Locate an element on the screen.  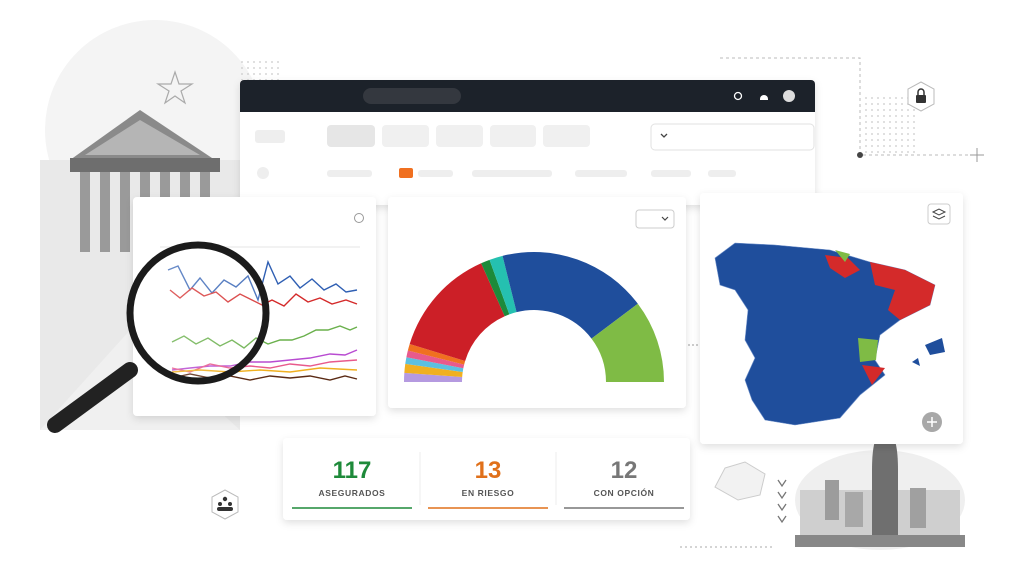
layers-icon is located at coordinates (939, 214).